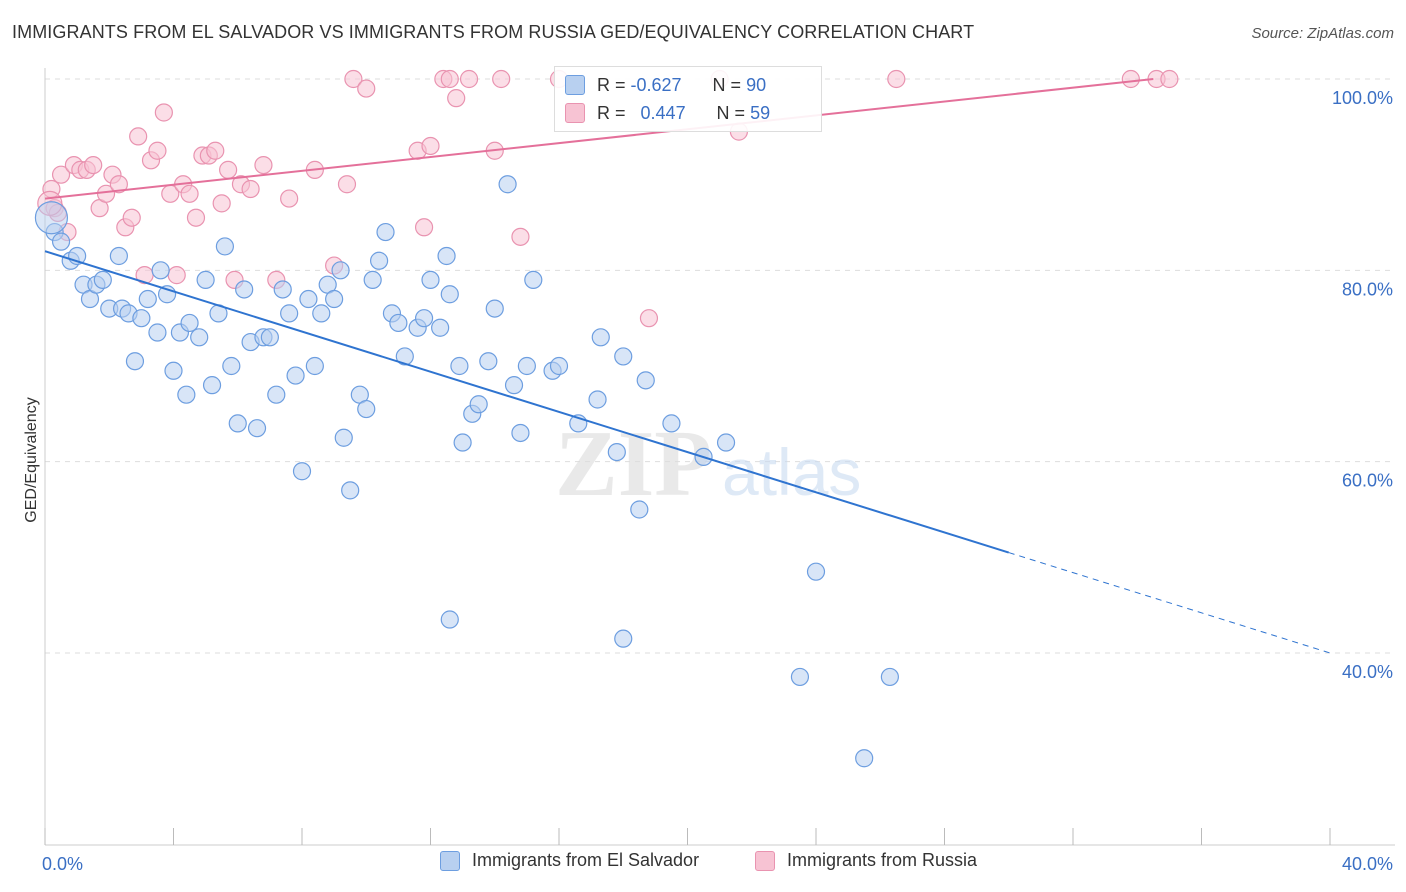  Describe the element at coordinates (667, 113) in the screenshot. I see `stats-row-russia: R = 0.447 N = 59` at that location.